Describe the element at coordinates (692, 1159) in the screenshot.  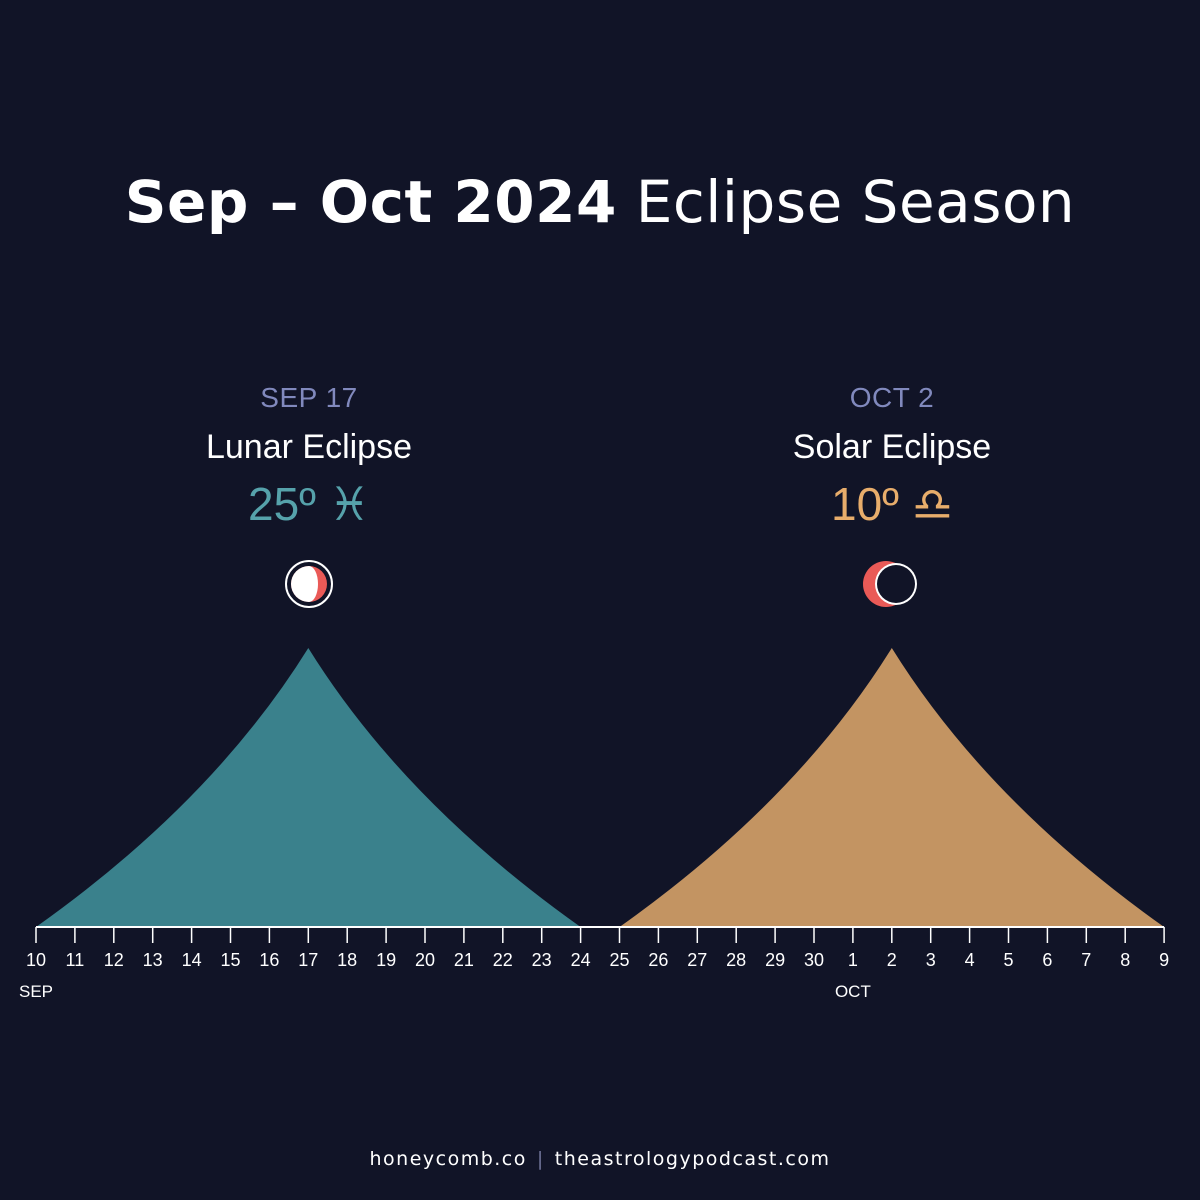
I see `footer-right-link: theastrologypodcast.com` at that location.